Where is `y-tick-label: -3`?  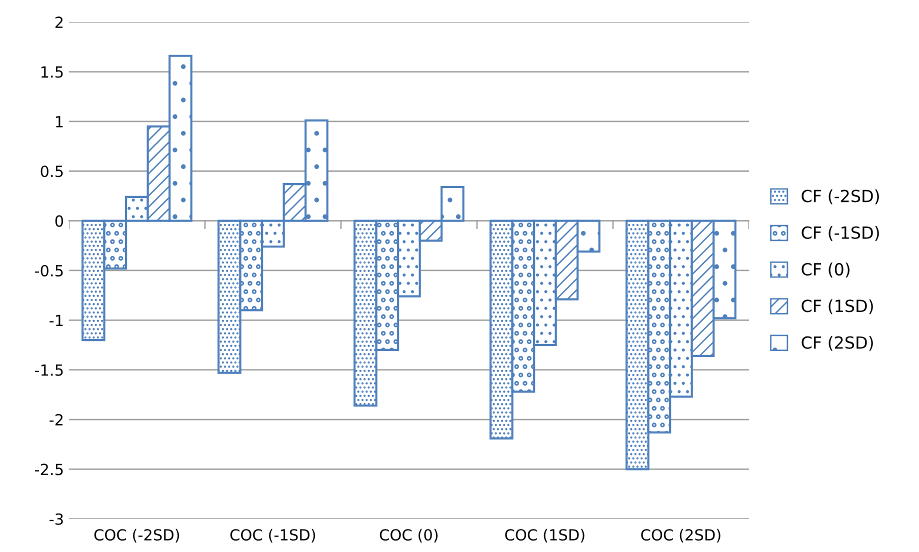 y-tick-label: -3 is located at coordinates (56, 519).